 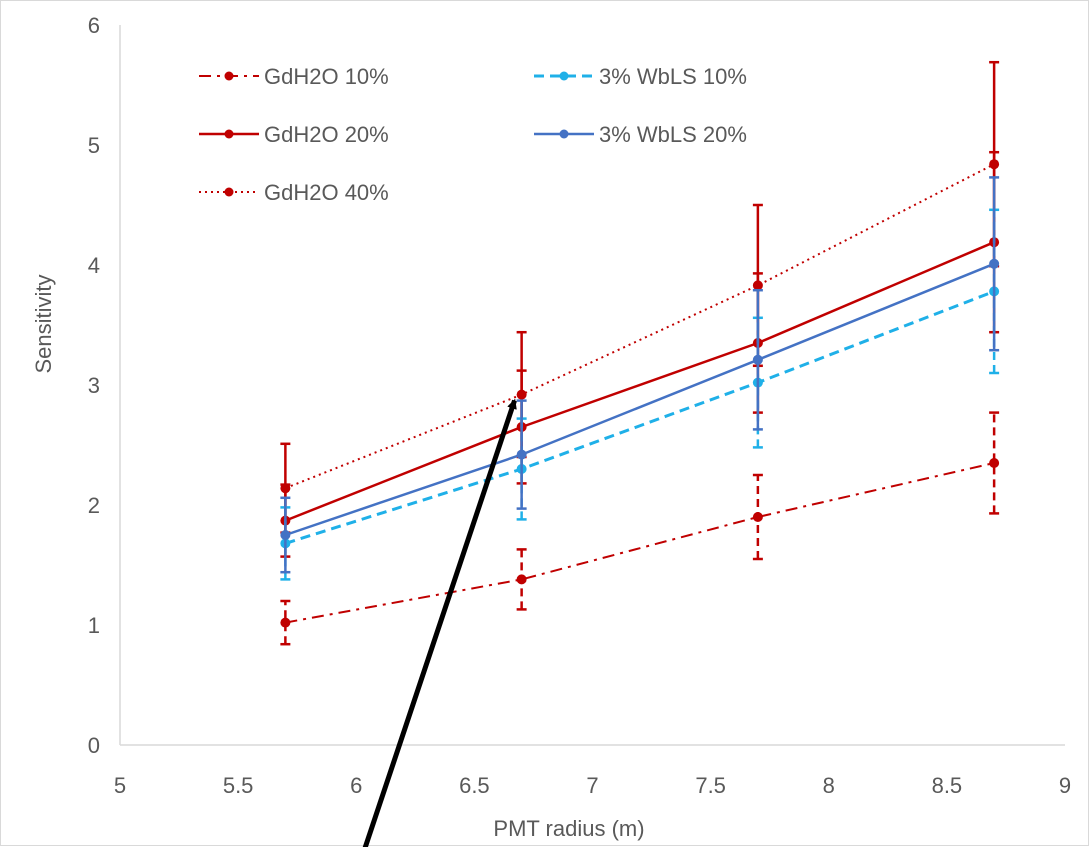 What do you see at coordinates (640, 543) in the screenshot?
I see `series-line` at bounding box center [640, 543].